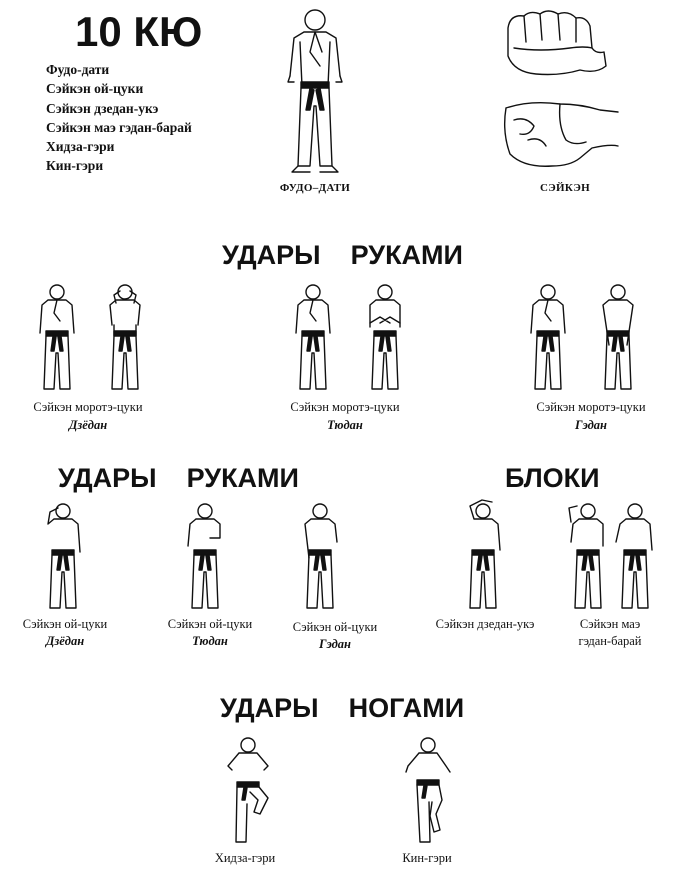  Describe the element at coordinates (102, 108) in the screenshot. I see `list-item: Сэйкэн дзедан-укэ` at that location.